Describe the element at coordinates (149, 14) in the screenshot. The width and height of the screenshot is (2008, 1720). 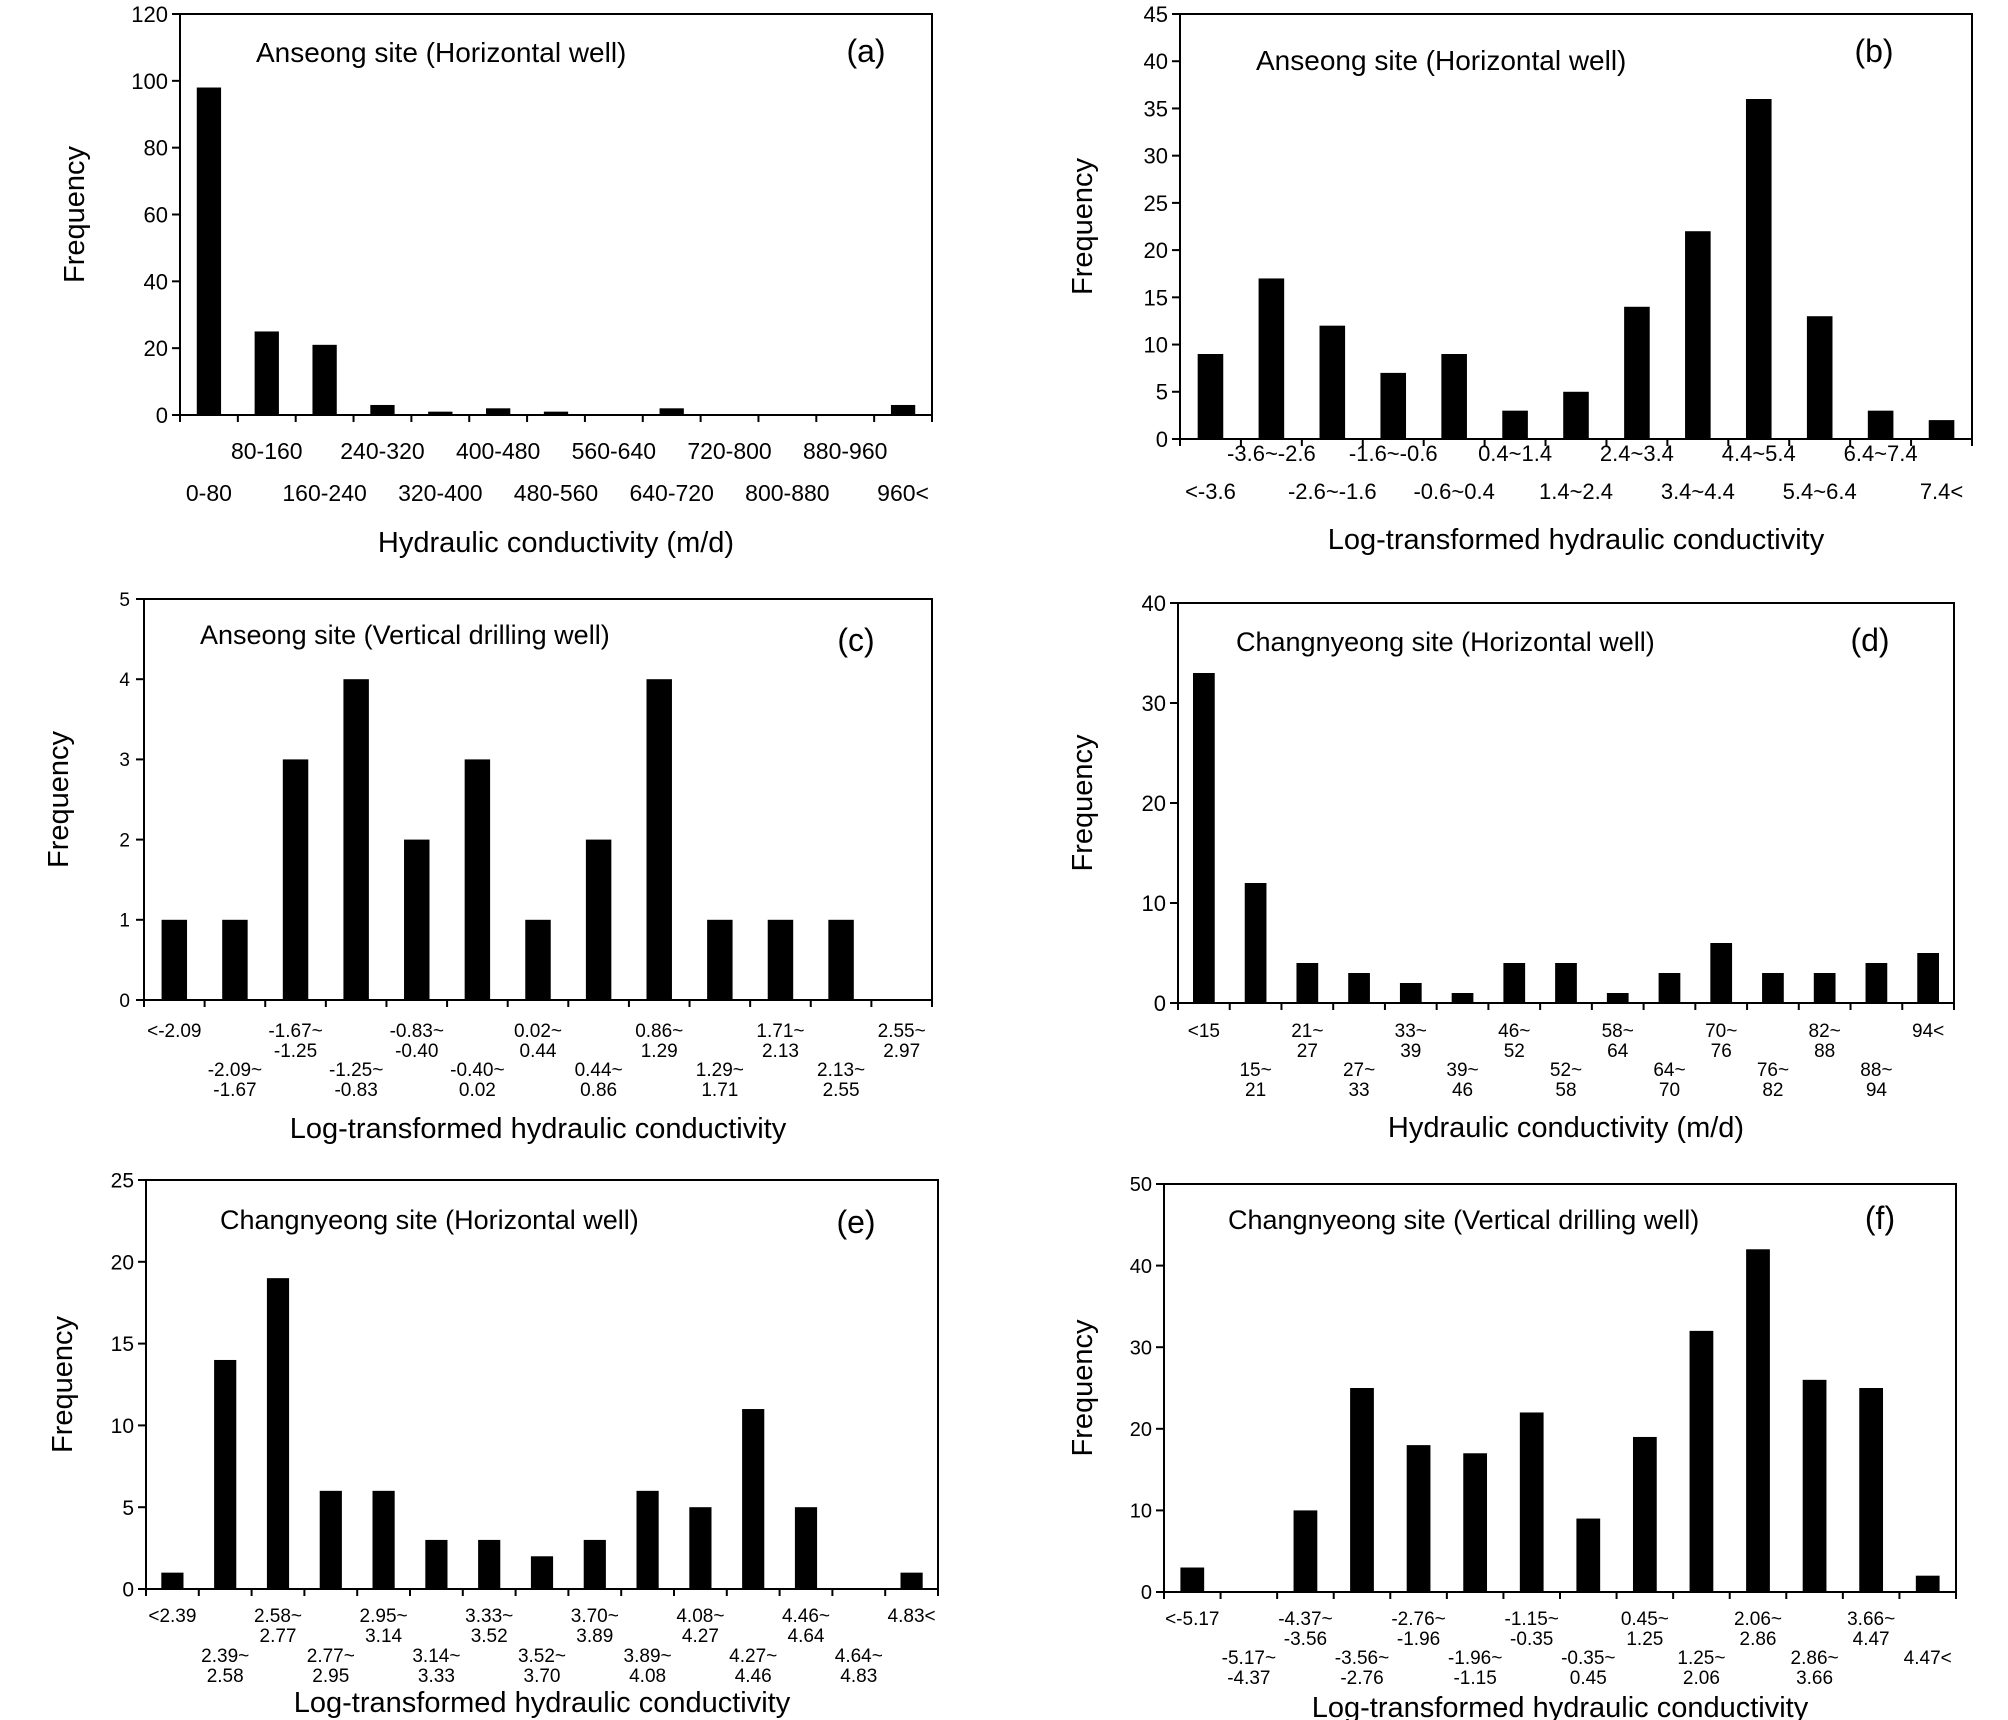
I see `y-tick-label: 120` at that location.